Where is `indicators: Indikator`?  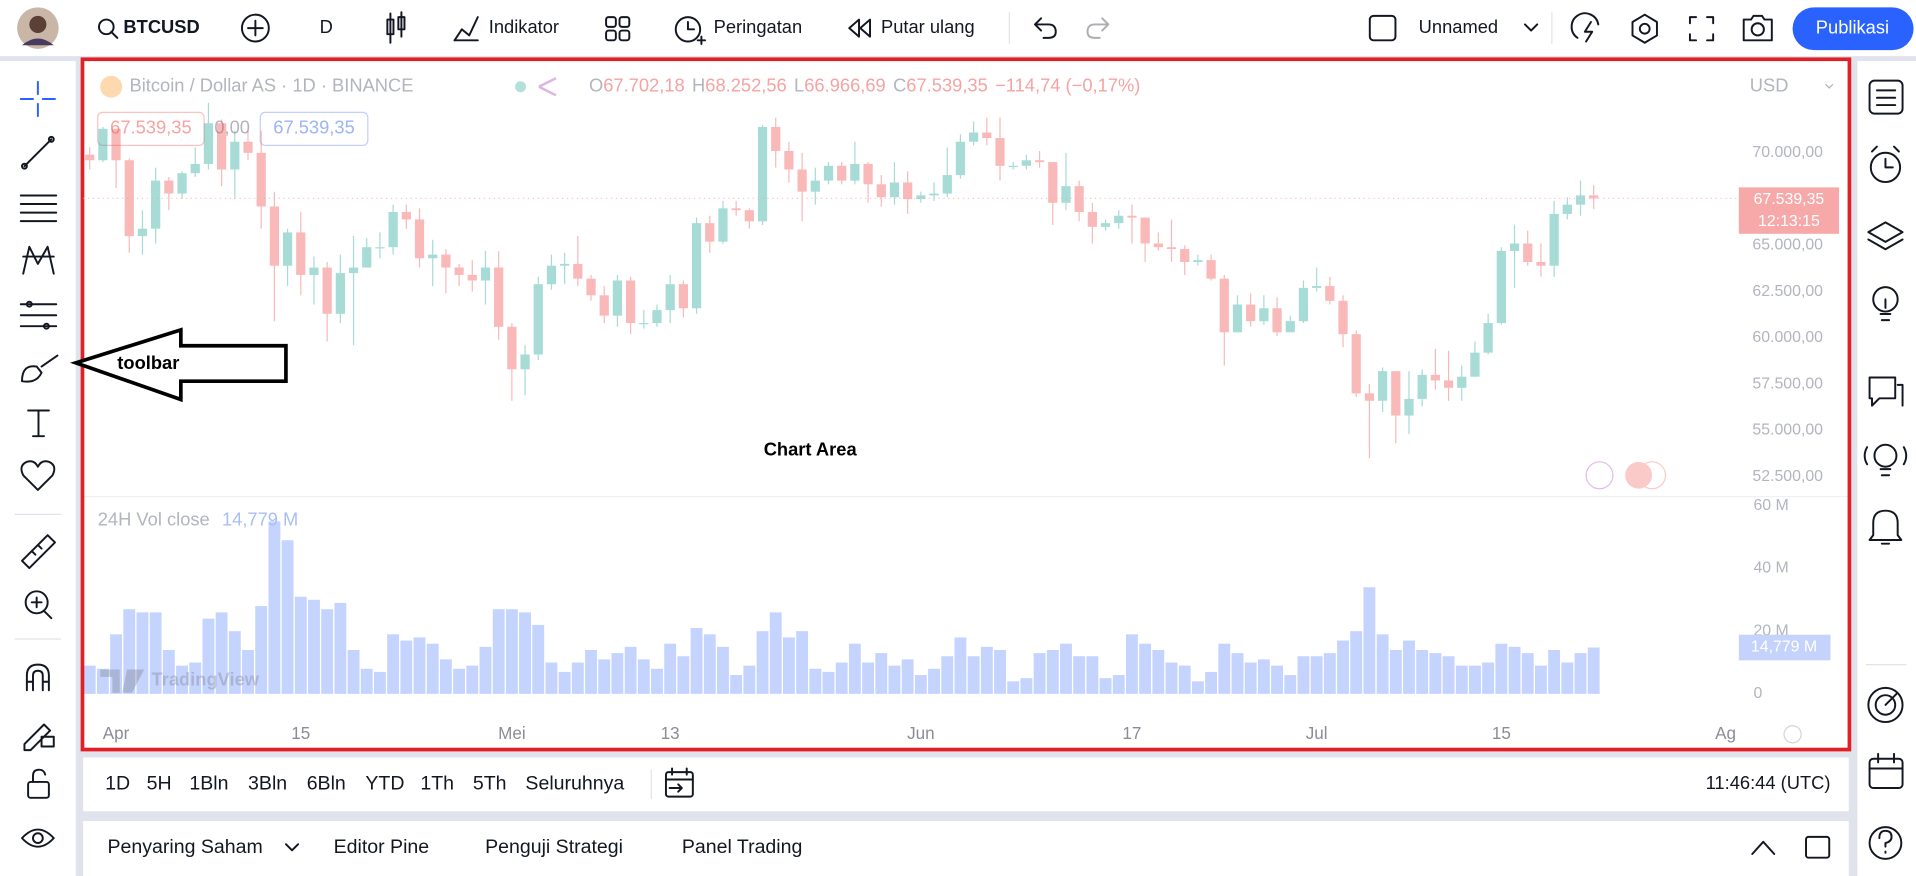
indicators: Indikator is located at coordinates (524, 26).